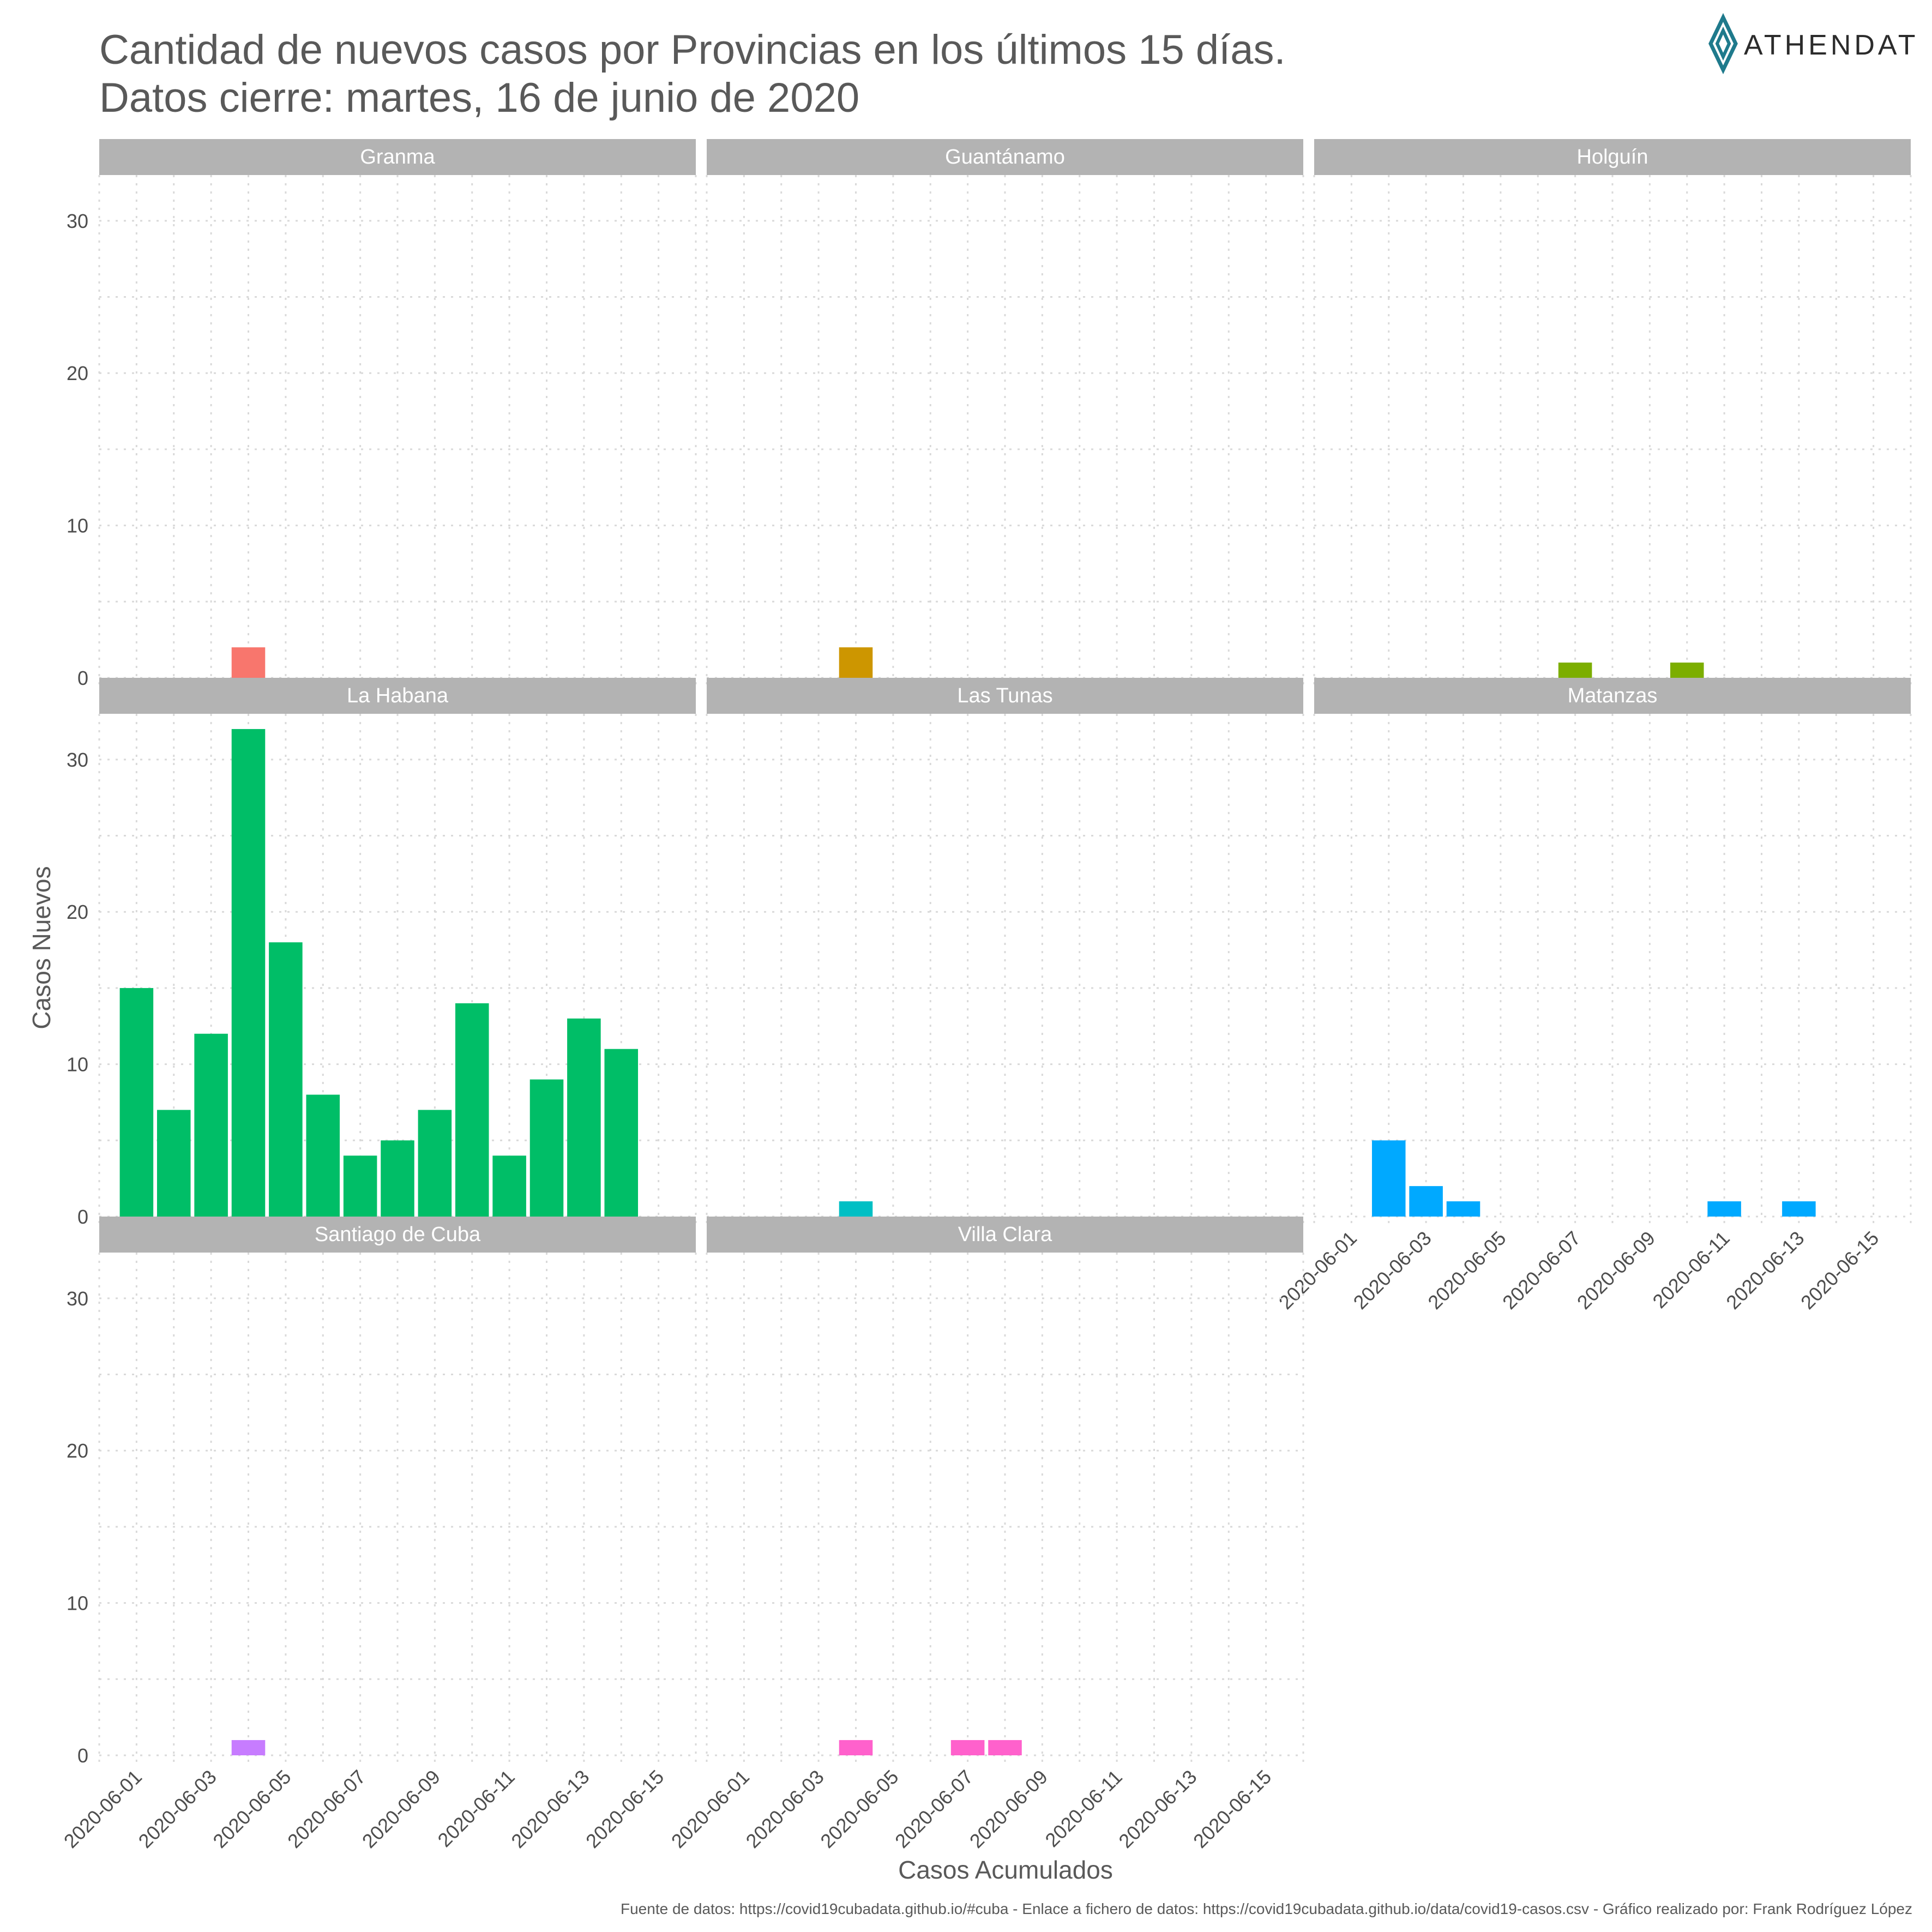 This screenshot has width=1932, height=1932. Describe the element at coordinates (1831, 45) in the screenshot. I see `logo-text: ATHENDAT` at that location.